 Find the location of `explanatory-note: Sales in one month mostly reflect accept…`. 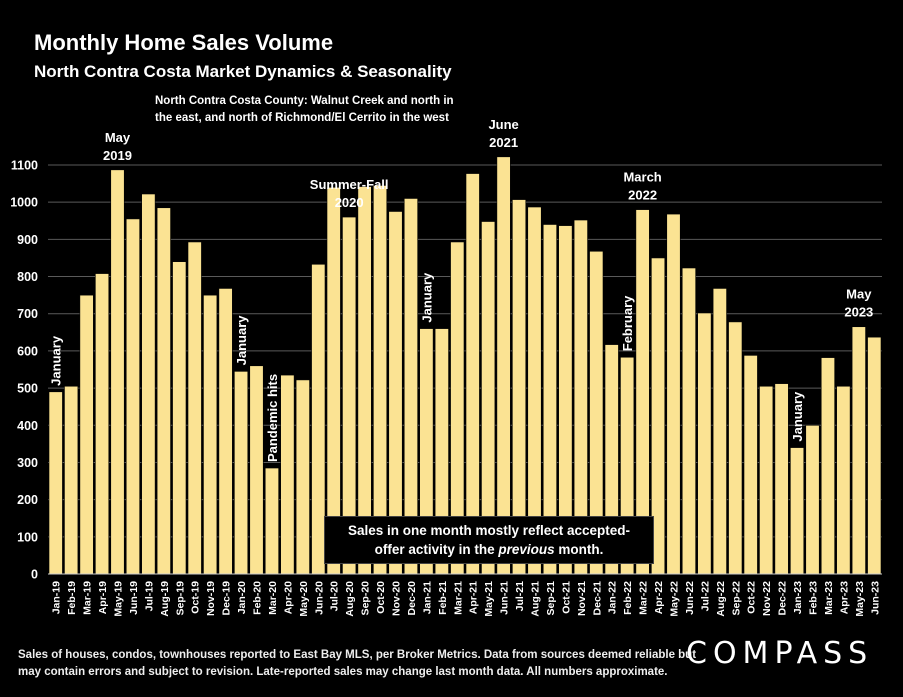

explanatory-note: Sales in one month mostly reflect accept… is located at coordinates (489, 540).